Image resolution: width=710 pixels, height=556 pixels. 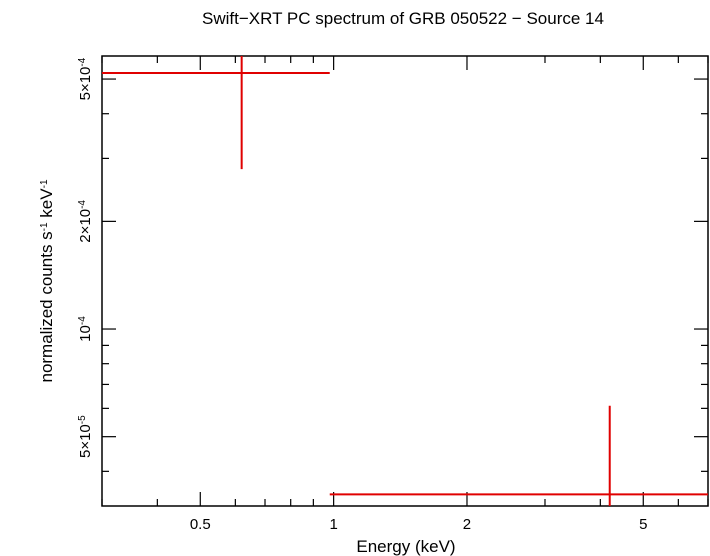 What do you see at coordinates (419, 524) in the screenshot?
I see `x-axis-tick-labels: 0.5 1 2 5` at bounding box center [419, 524].